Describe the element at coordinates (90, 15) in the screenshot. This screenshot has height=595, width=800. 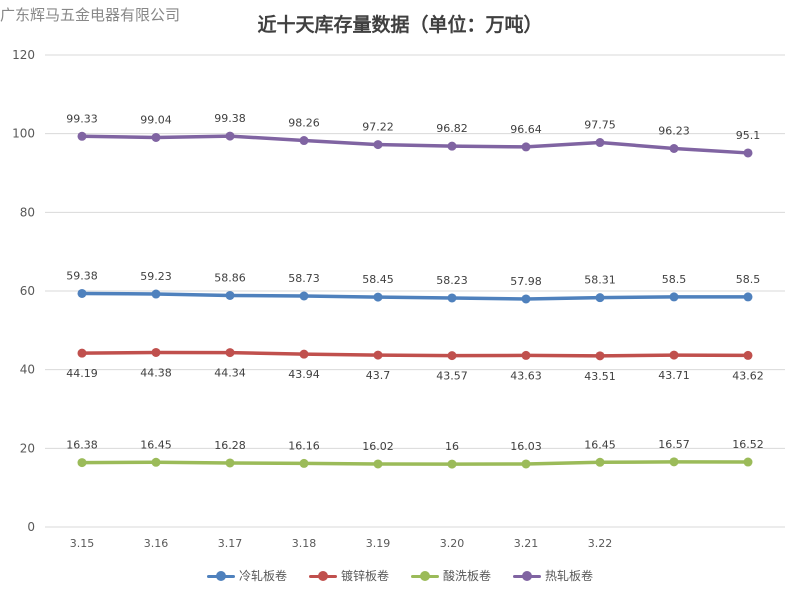
I see `watermark-text: 广东辉马五金电器有限公司` at that location.